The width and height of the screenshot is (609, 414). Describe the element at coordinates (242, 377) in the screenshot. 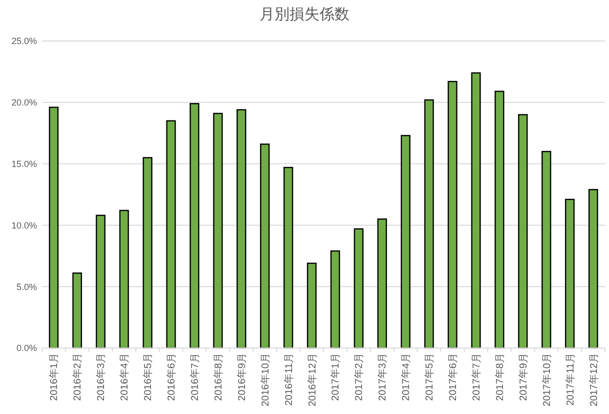

I see `x-tick-label: 2016年9月` at that location.